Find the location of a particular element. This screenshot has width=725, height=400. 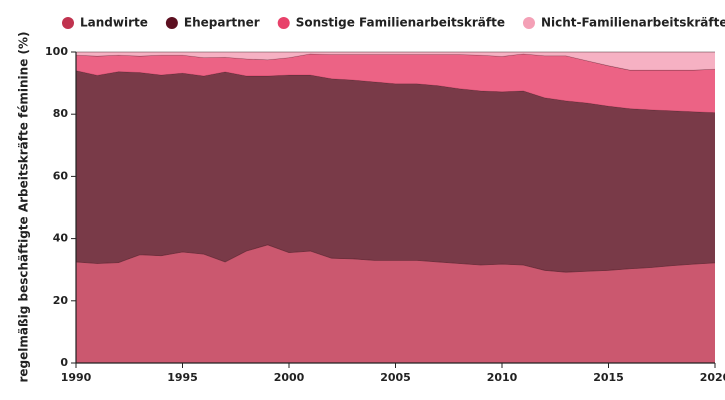

legend-label: Ehepartner is located at coordinates (222, 23).